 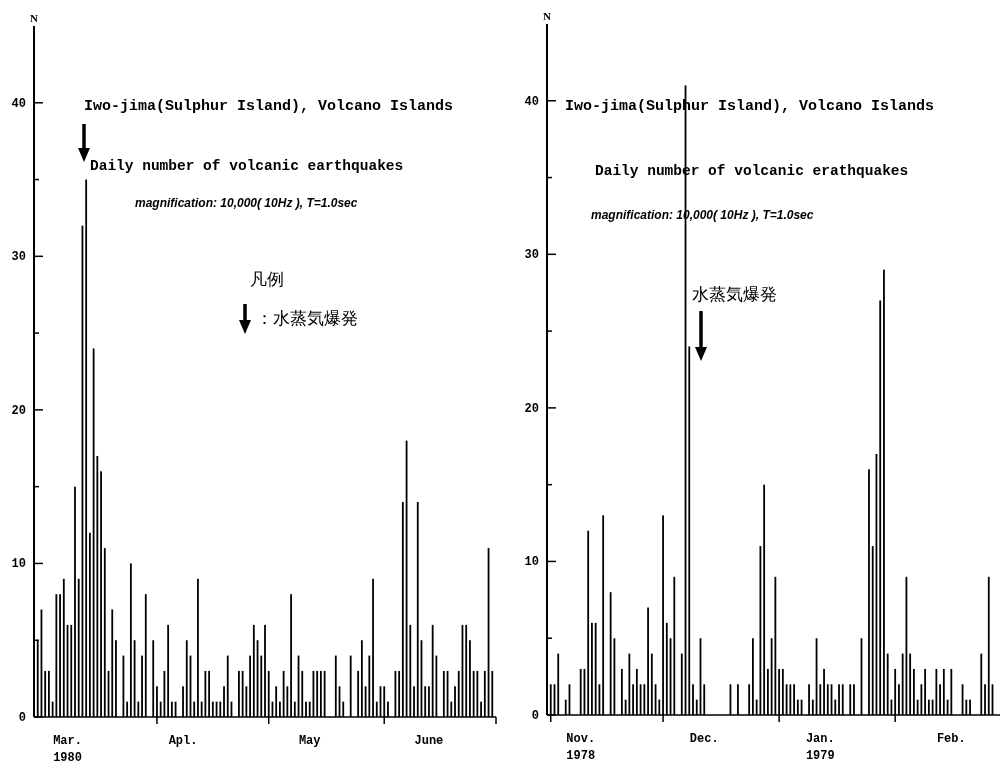 What do you see at coordinates (951, 739) in the screenshot?
I see `xtick: Feb.` at bounding box center [951, 739].